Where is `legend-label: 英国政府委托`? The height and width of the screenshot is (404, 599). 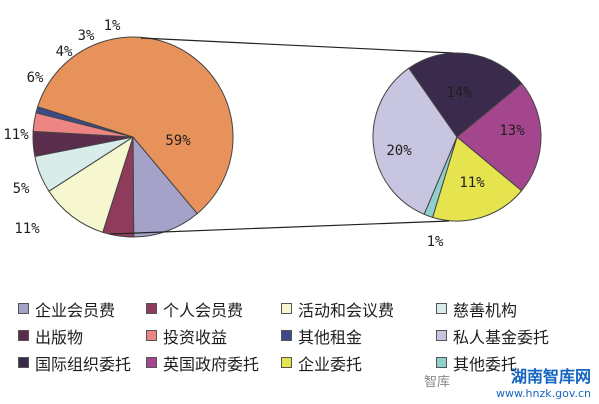
legend-label: 英国政府委托 is located at coordinates (211, 364).